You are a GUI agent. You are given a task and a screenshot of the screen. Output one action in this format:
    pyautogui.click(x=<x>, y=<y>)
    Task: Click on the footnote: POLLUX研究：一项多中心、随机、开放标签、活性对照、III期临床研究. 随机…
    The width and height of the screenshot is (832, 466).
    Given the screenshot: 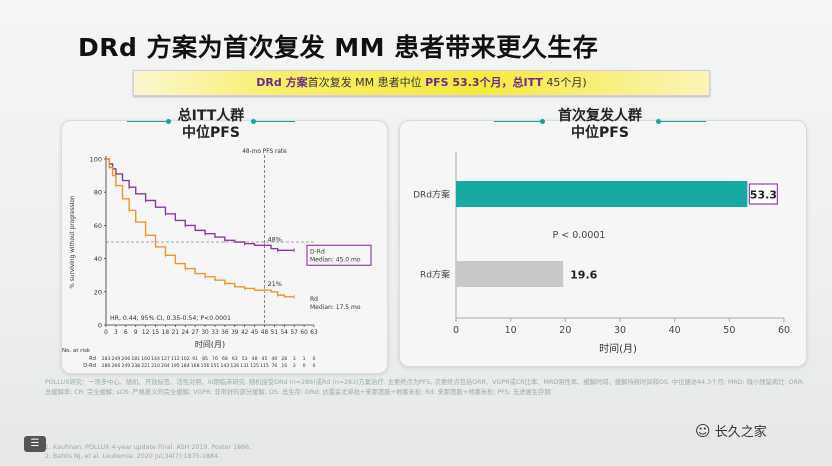 What is the action you would take?
    pyautogui.click(x=425, y=387)
    